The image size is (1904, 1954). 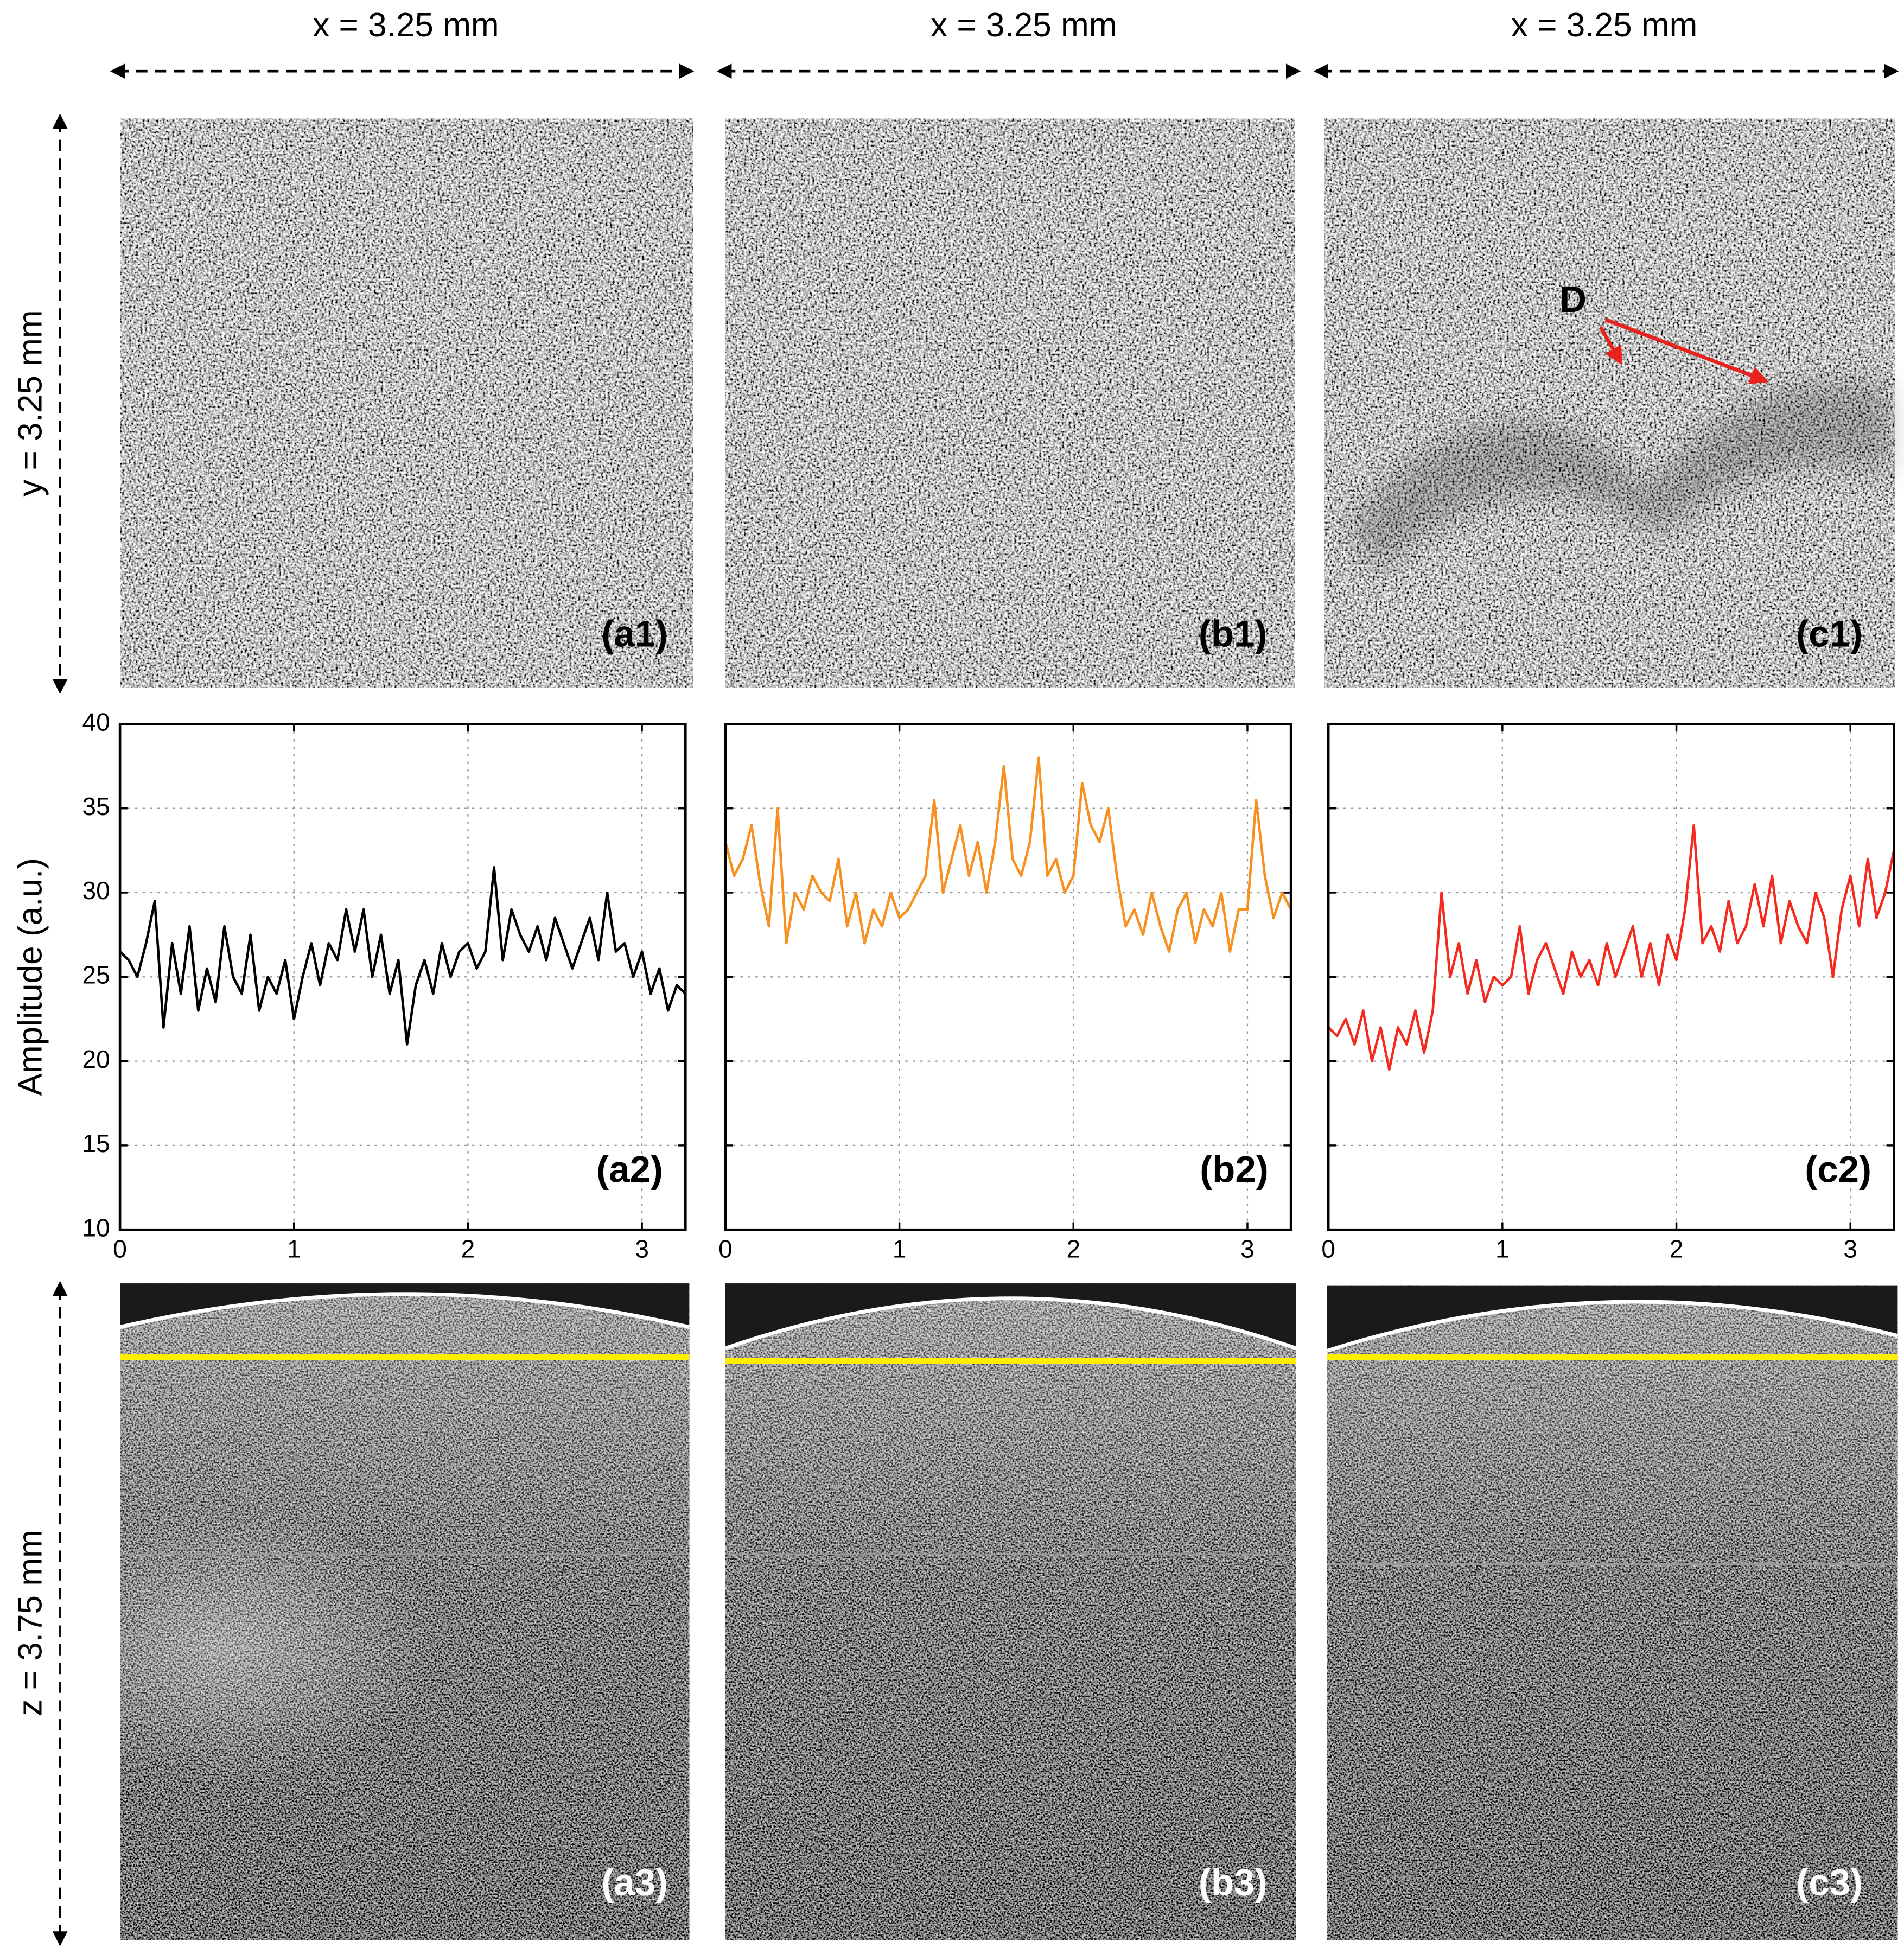 I want to click on line-chart: 10 15 20 25 30 35 40 0 1 2 3 (a2) Amplitude (a.u.), so click(x=349, y=985).